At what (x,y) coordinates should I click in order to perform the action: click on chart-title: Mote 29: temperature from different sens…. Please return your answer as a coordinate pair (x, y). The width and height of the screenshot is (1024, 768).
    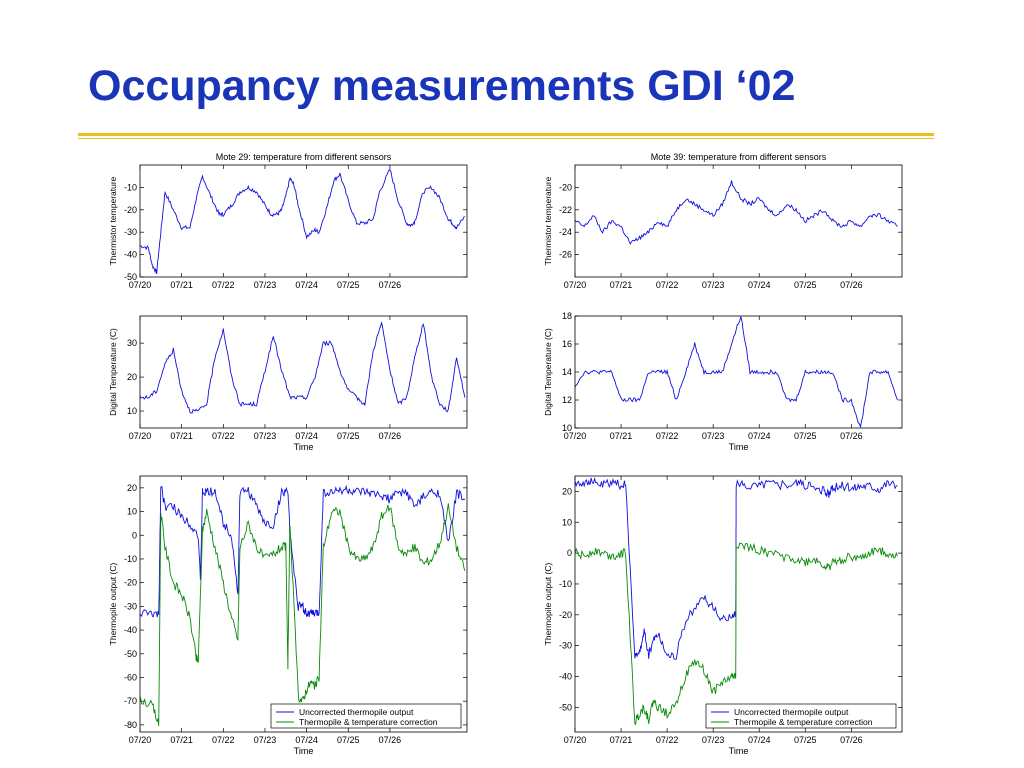
    Looking at the image, I should click on (304, 157).